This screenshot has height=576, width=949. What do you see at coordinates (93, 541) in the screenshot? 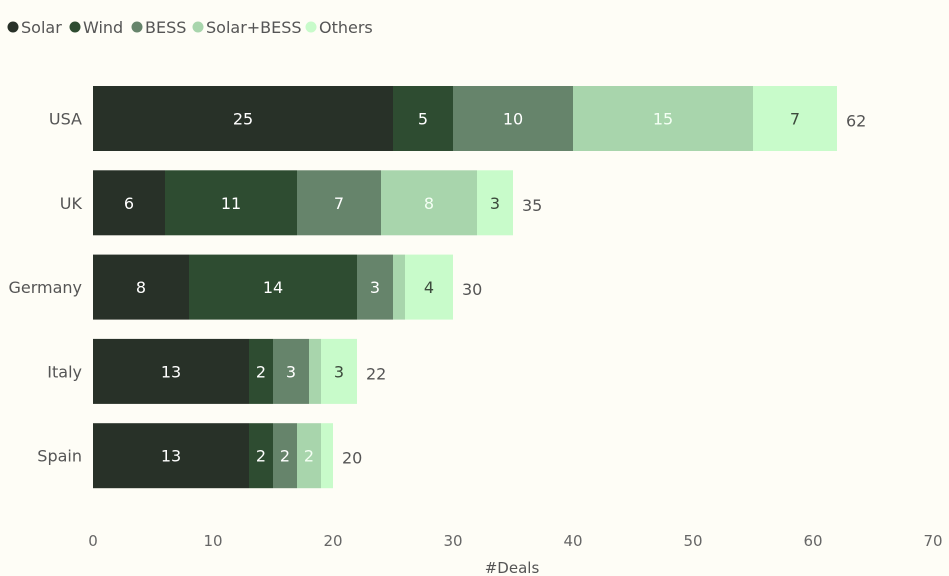
I see `x-tick-label-0: 0` at bounding box center [93, 541].